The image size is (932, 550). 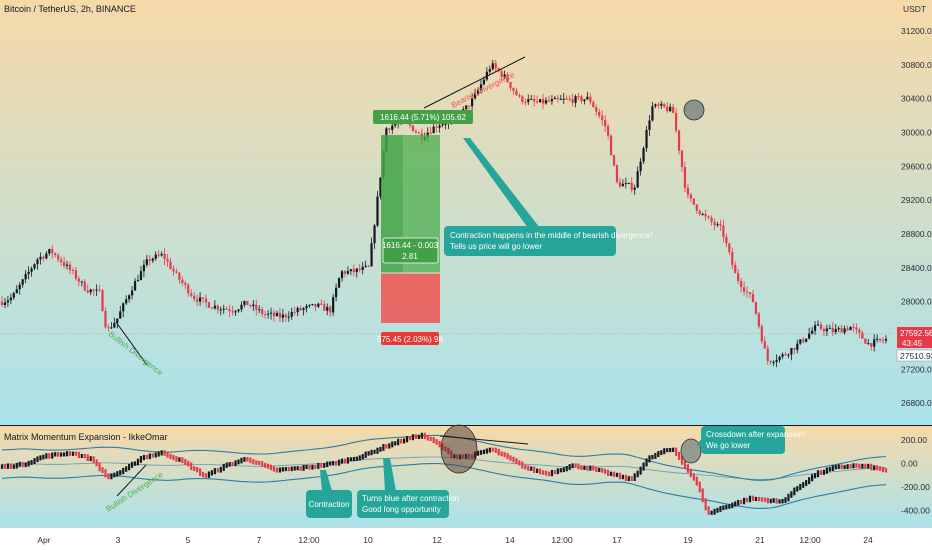 I want to click on crossdown-callout, so click(x=743, y=440).